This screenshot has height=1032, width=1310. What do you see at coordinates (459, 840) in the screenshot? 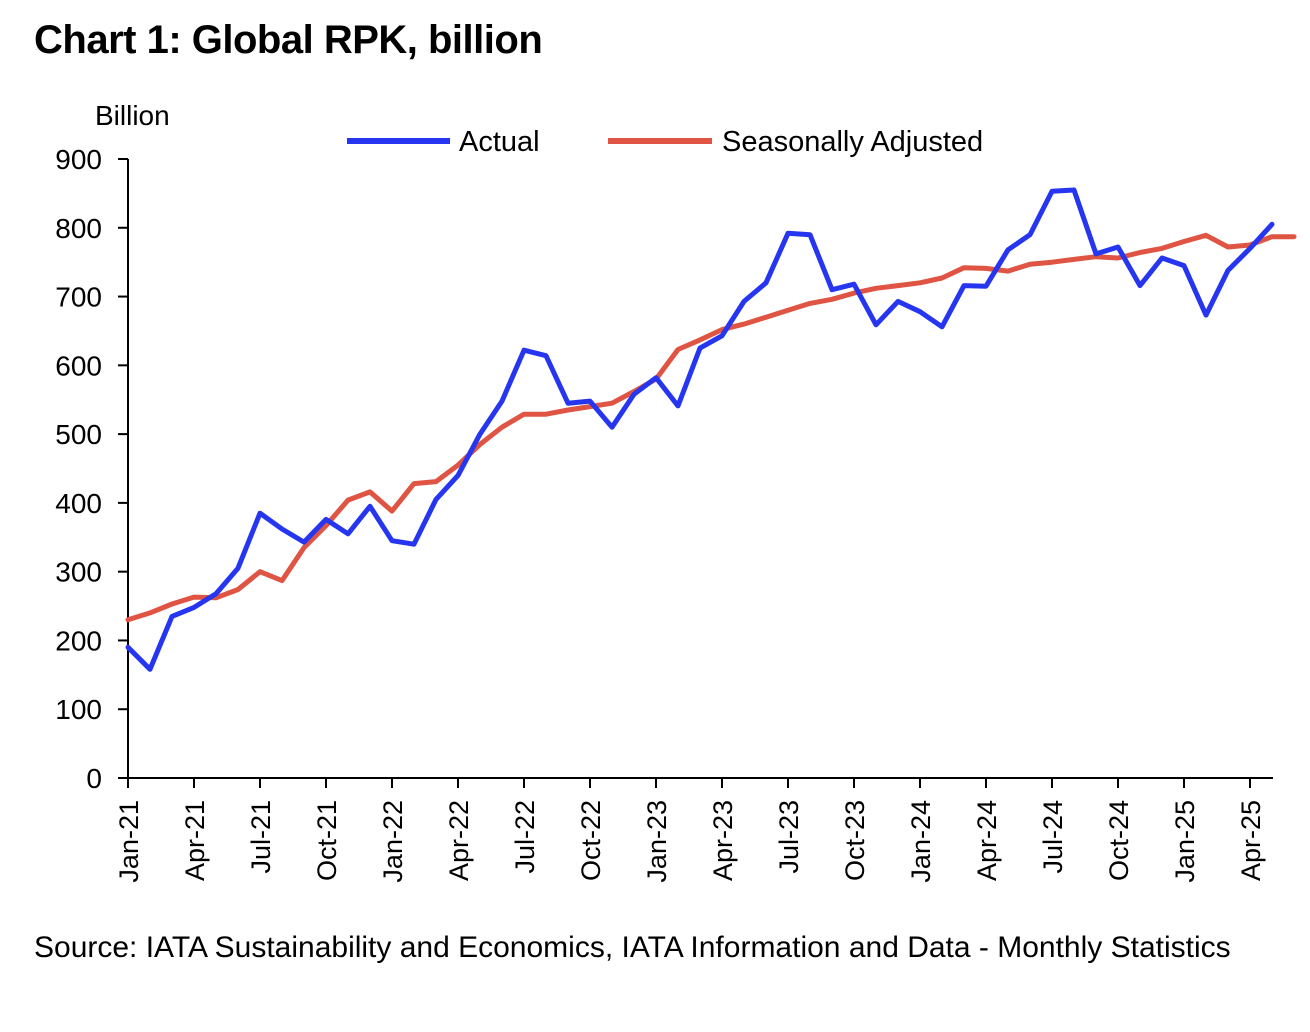
I see `x-tick-label: Apr-22` at bounding box center [459, 840].